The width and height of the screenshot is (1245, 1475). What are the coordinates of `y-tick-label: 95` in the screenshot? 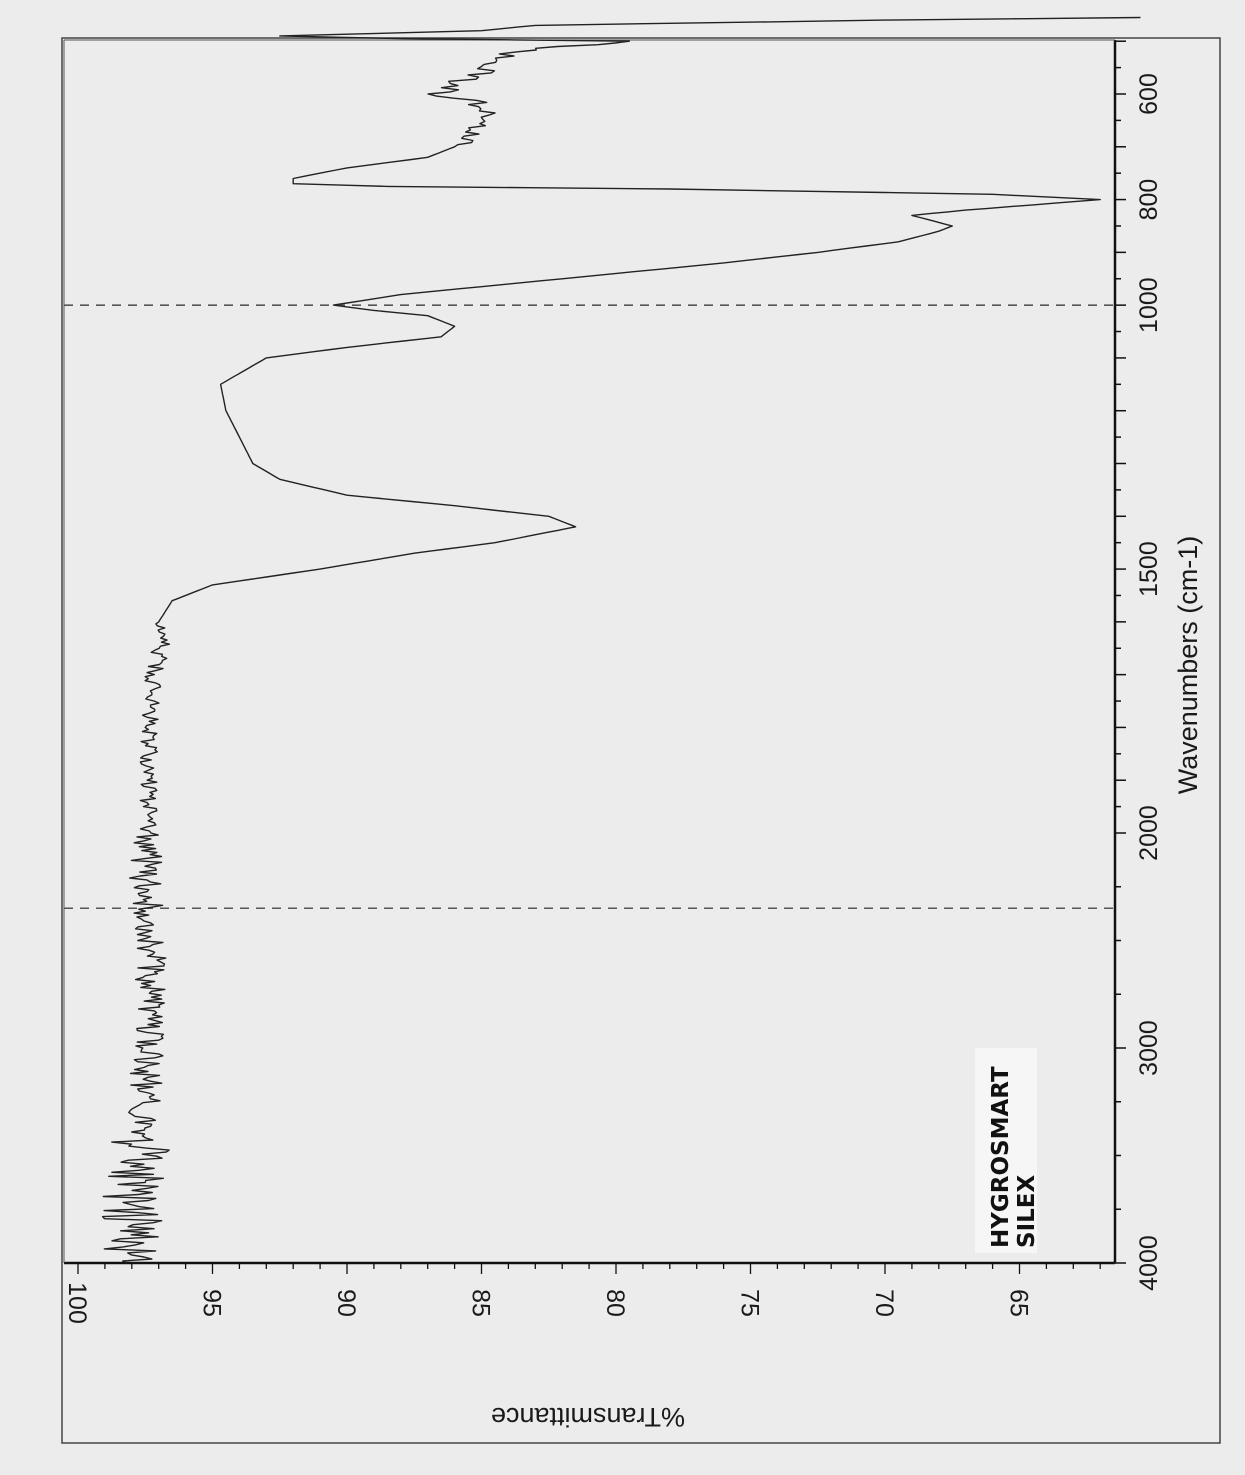 It's located at (212, 1303).